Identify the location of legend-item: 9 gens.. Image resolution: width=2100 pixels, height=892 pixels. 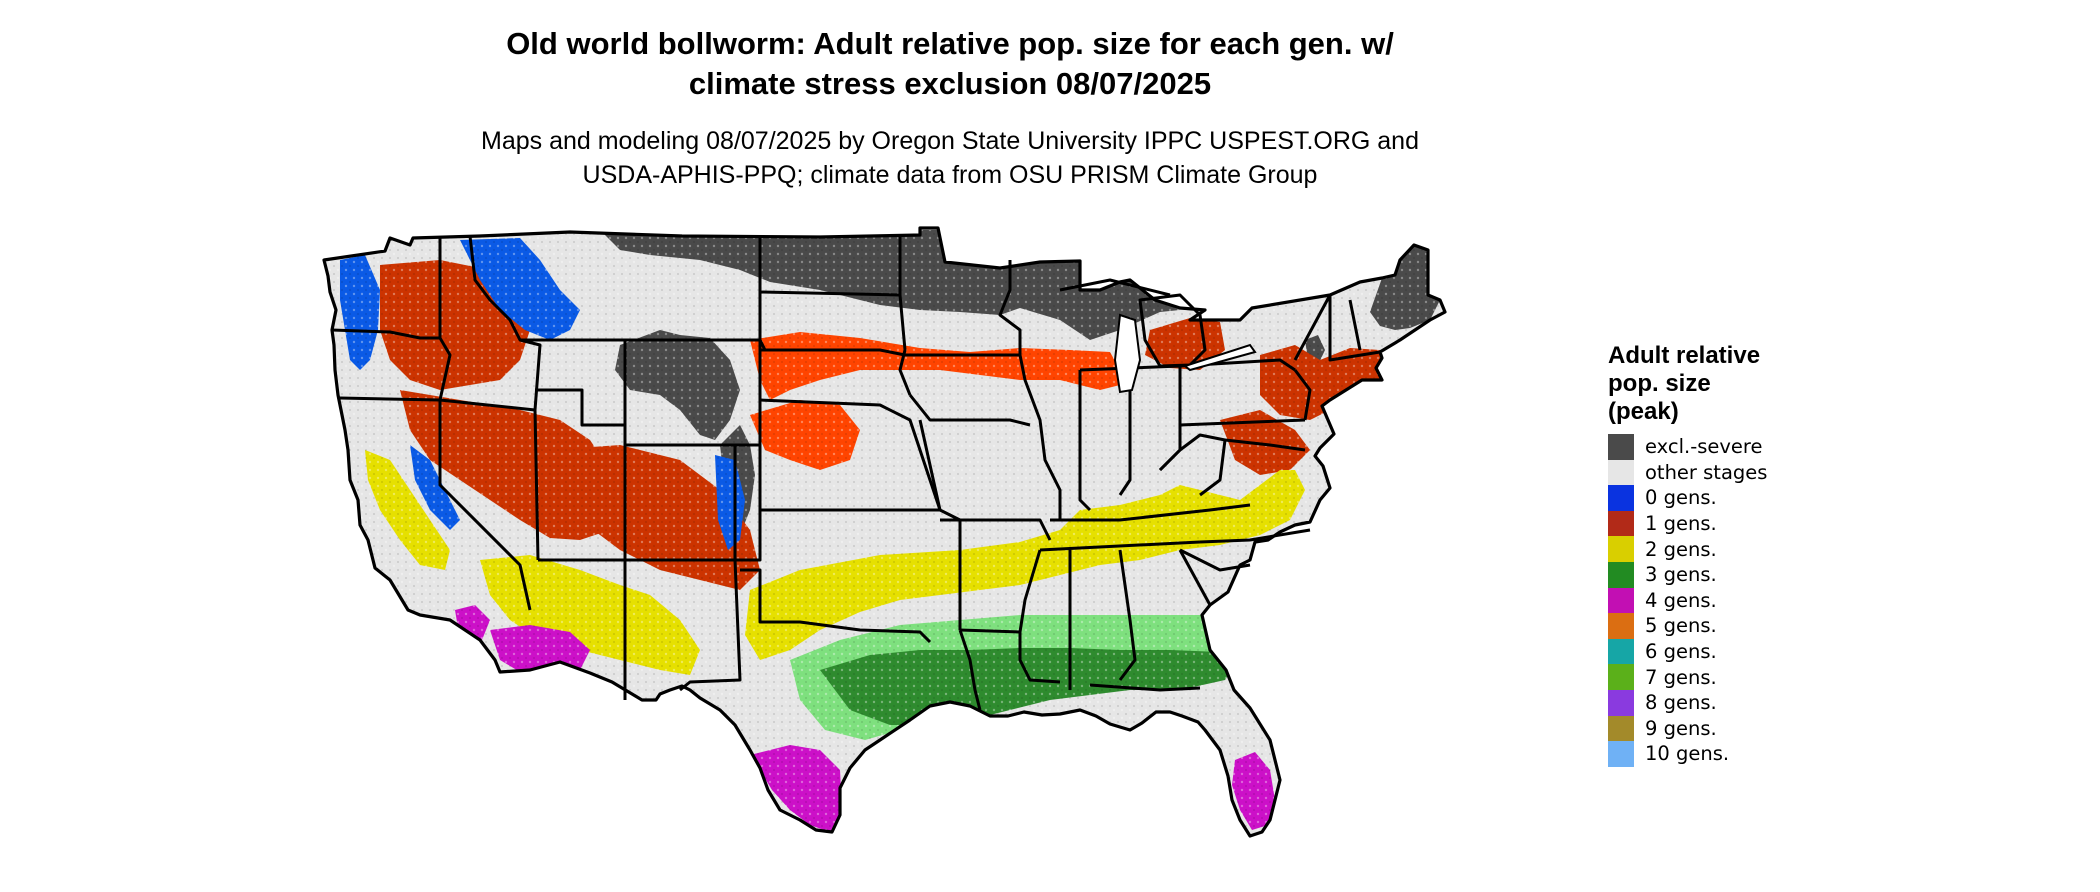
(1687, 728).